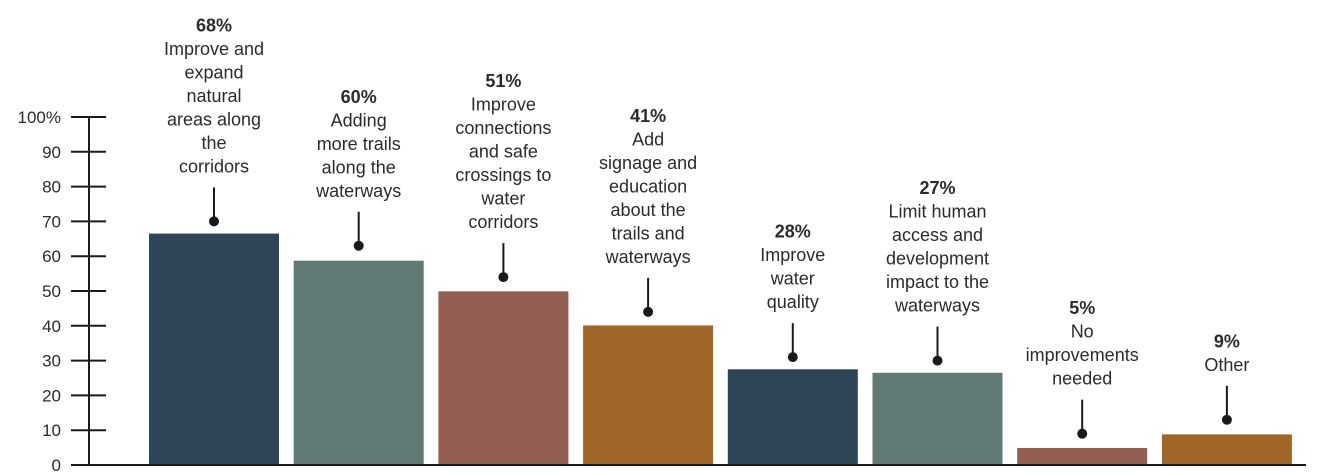 The width and height of the screenshot is (1322, 474). Describe the element at coordinates (62, 291) in the screenshot. I see `y-axis: 0 10 20 30 40 50 60 70 80 90 100%` at that location.